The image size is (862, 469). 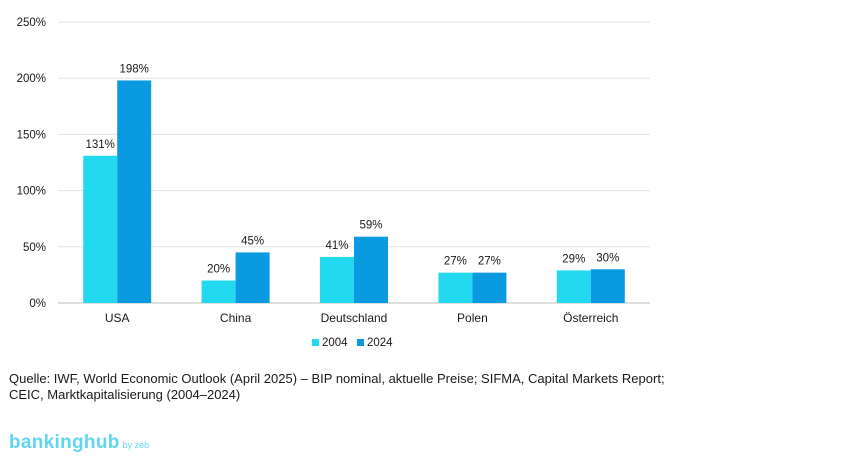 What do you see at coordinates (252, 241) in the screenshot?
I see `data-label: 45%` at bounding box center [252, 241].